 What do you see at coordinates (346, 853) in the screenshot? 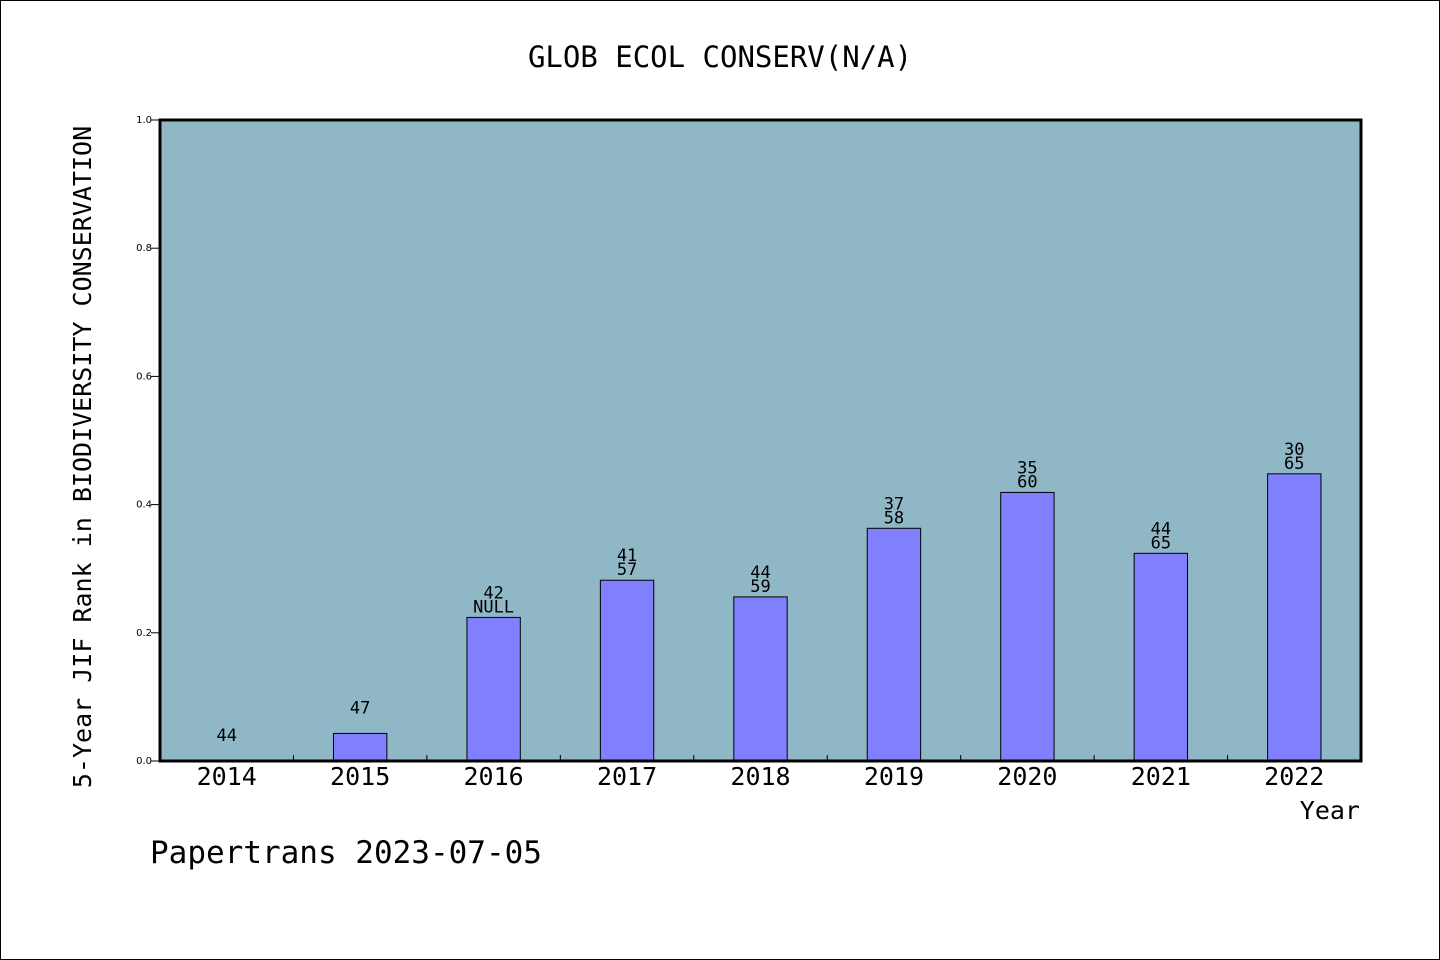
I see `footer-credit: Papertrans 2023-07-05` at bounding box center [346, 853].